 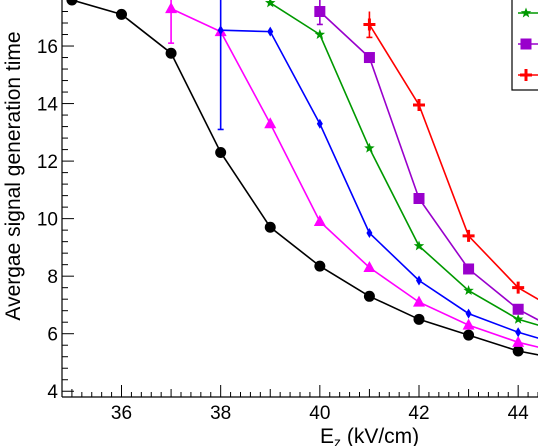 I want to click on x-axis-label: Ez (kV/cm), so click(x=369, y=435).